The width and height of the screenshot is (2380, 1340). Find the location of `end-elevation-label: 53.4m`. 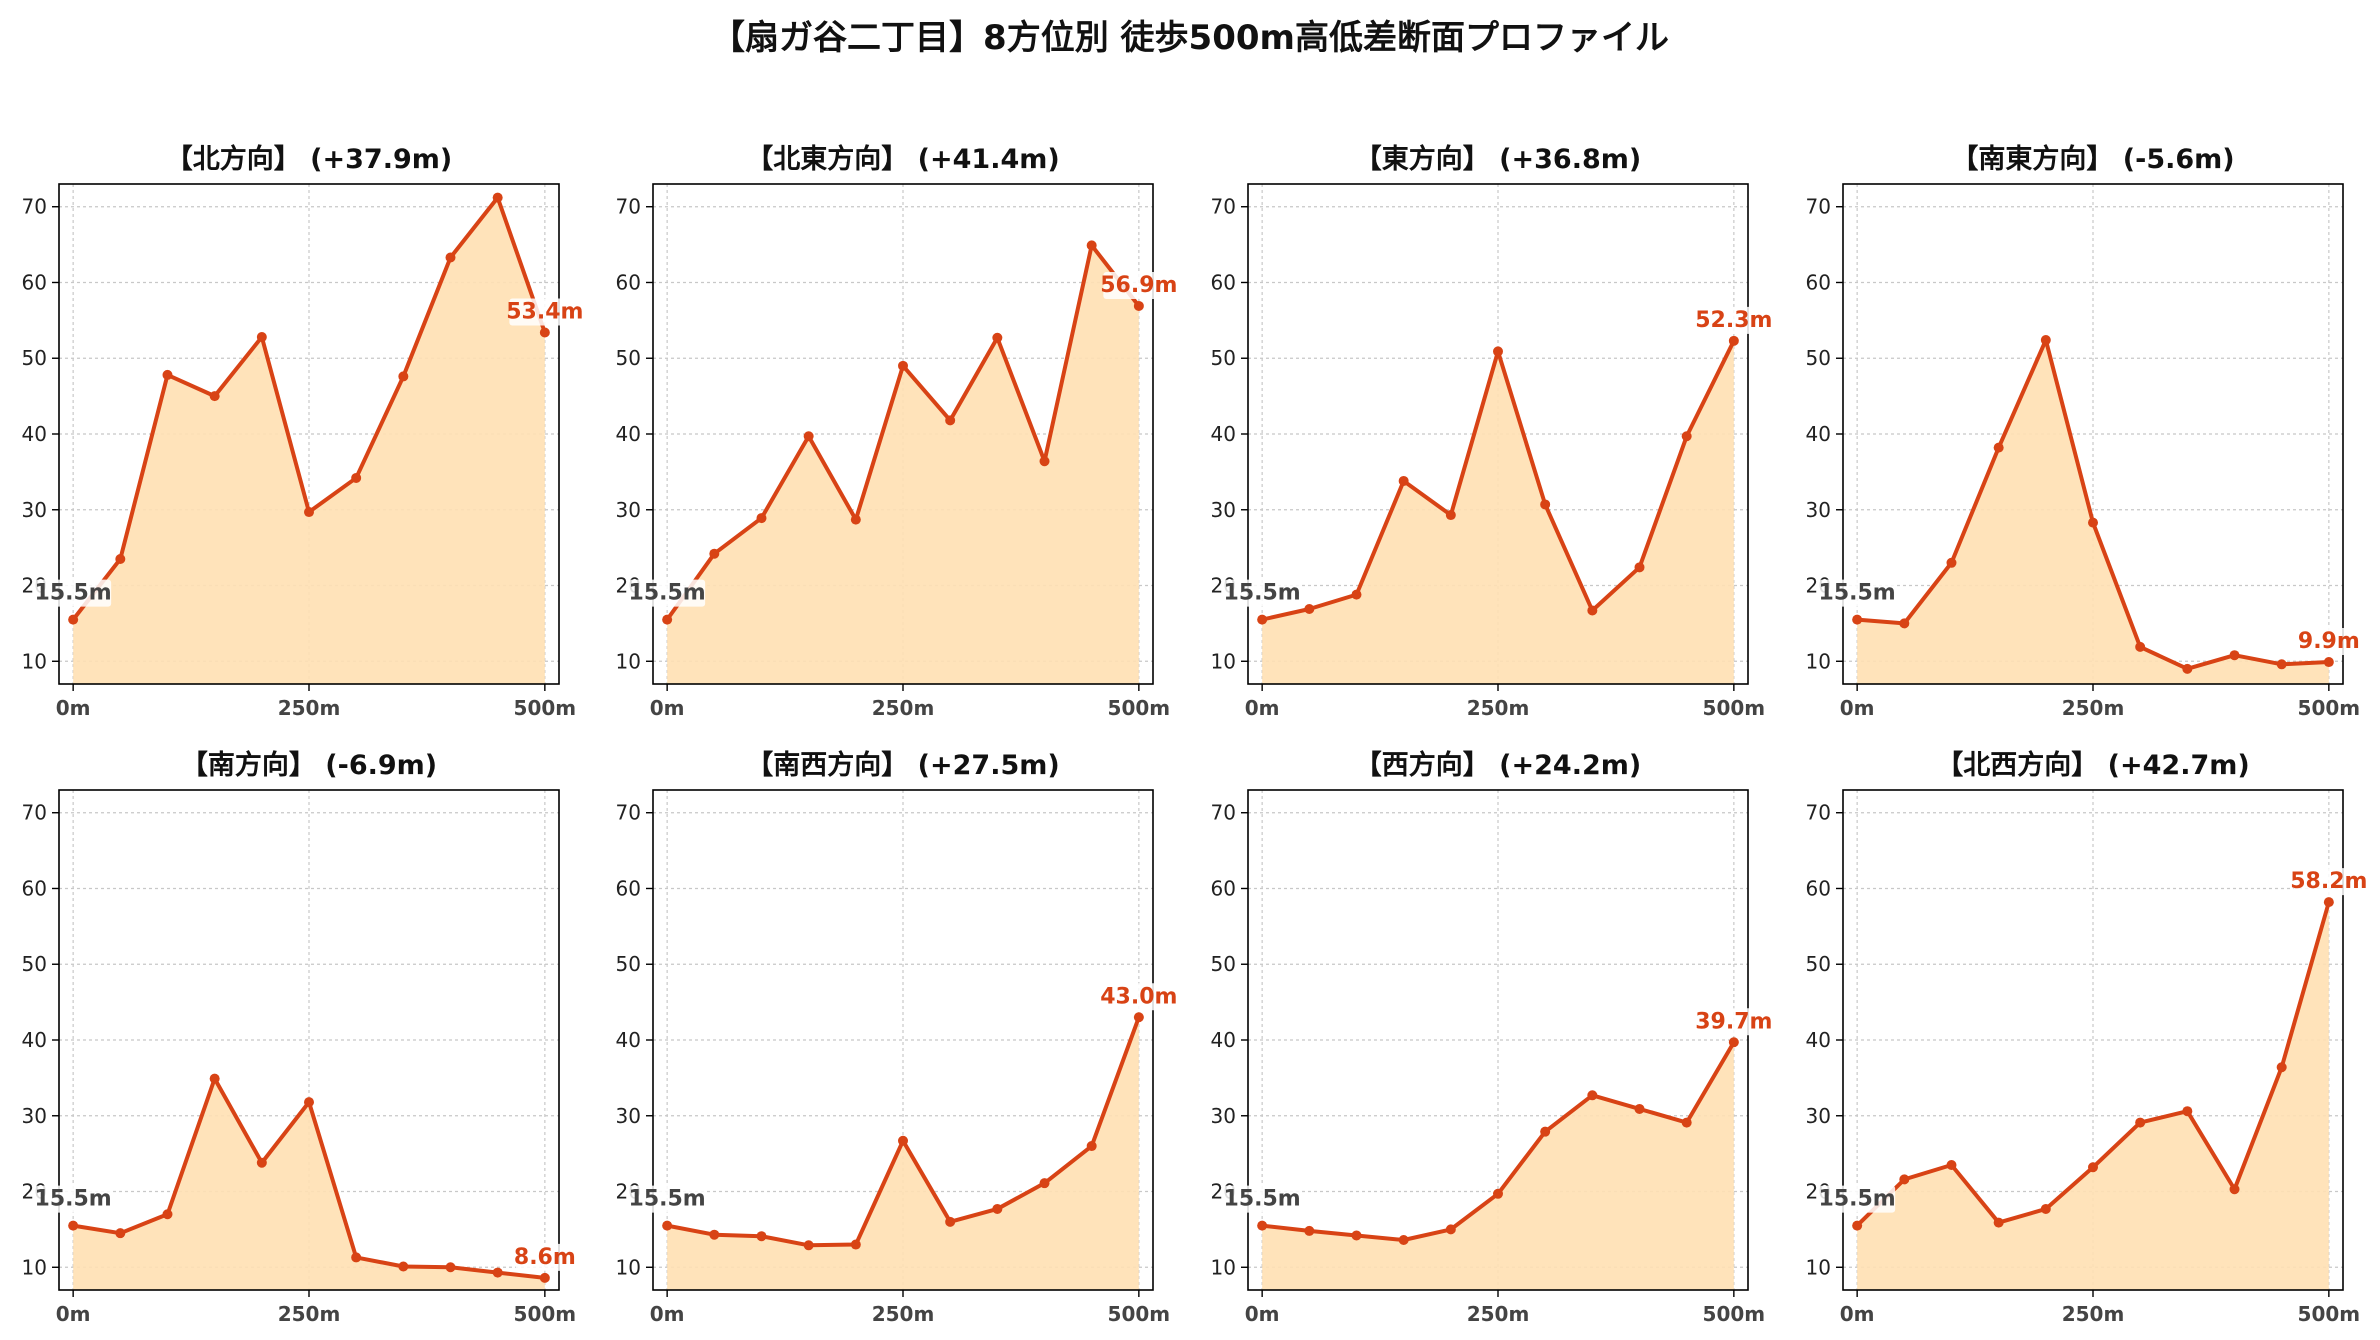

end-elevation-label: 53.4m is located at coordinates (544, 311).